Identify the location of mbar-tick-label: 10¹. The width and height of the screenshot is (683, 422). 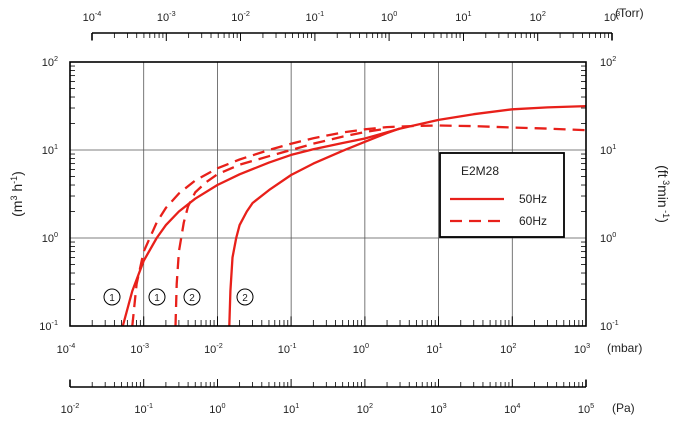
(434, 348).